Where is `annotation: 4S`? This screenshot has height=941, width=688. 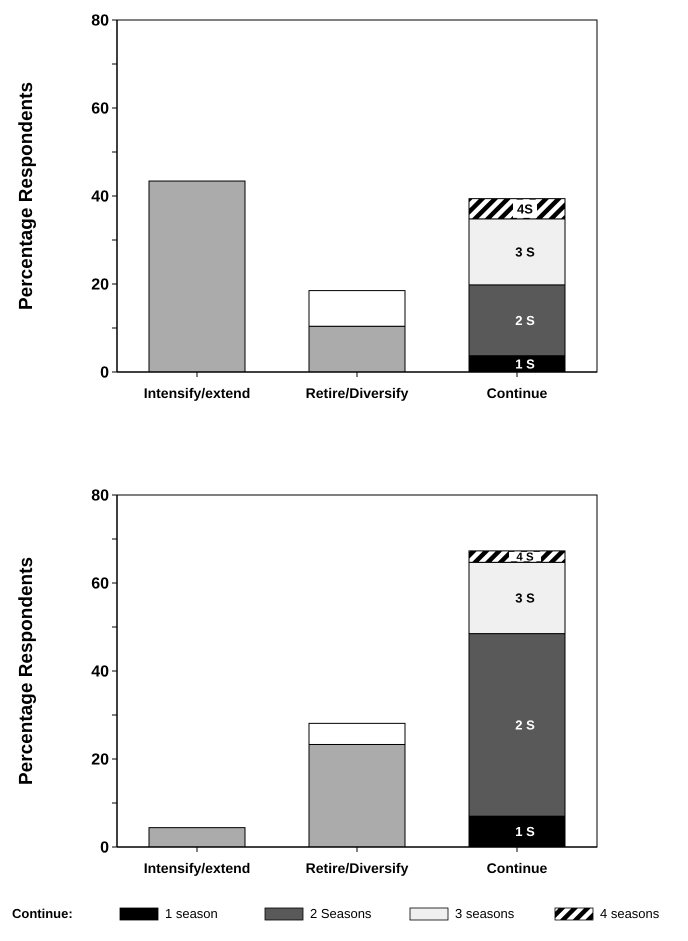
annotation: 4S is located at coordinates (525, 208).